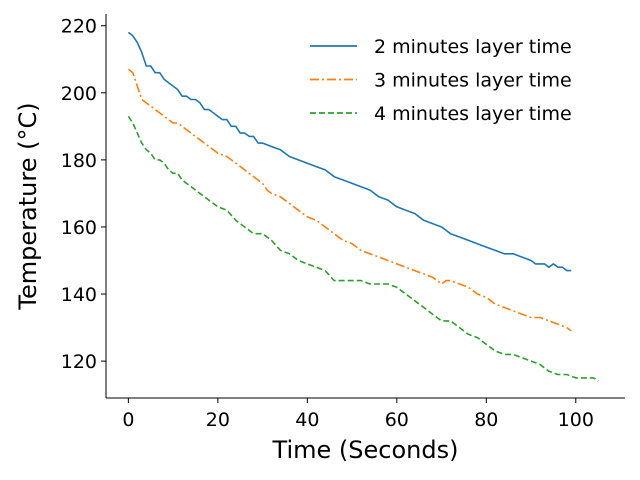  Describe the element at coordinates (79, 362) in the screenshot. I see `y-tick-label-120: 120` at that location.